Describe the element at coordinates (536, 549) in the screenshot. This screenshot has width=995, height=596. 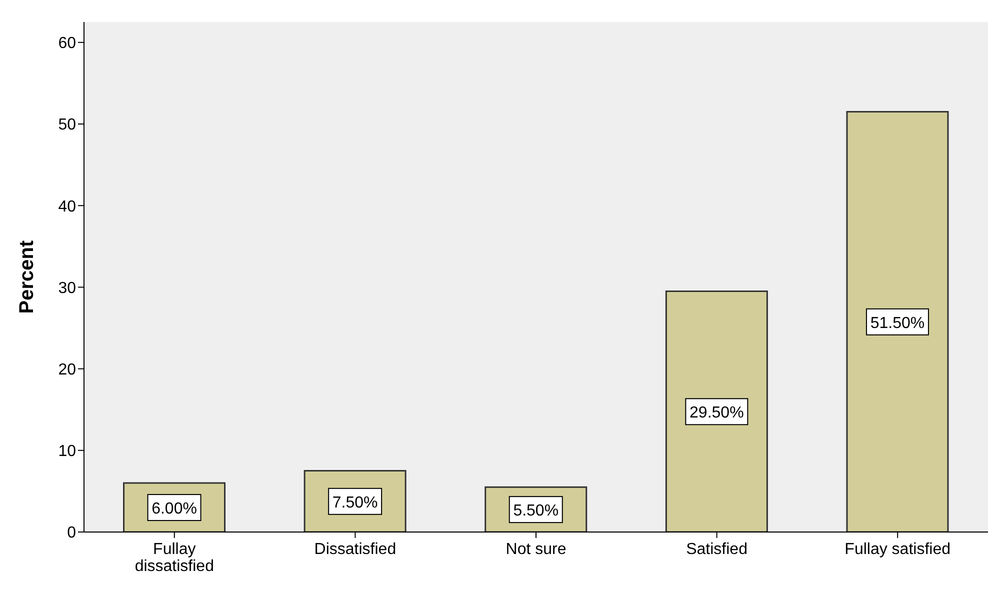
I see `x-tick-label: Not sure` at that location.